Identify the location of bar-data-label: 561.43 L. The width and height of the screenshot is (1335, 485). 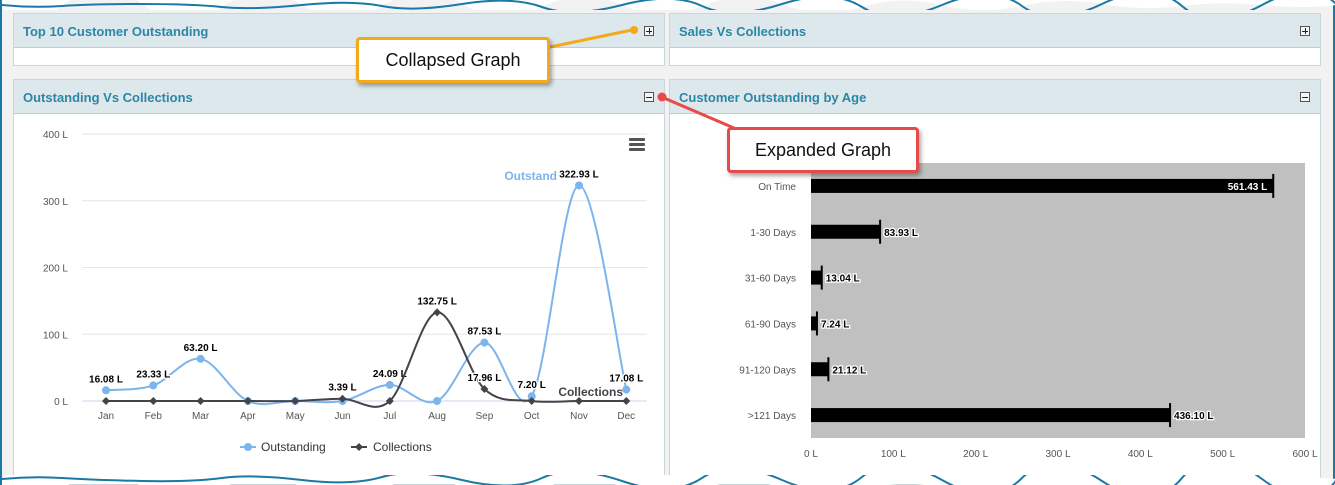
(1247, 187).